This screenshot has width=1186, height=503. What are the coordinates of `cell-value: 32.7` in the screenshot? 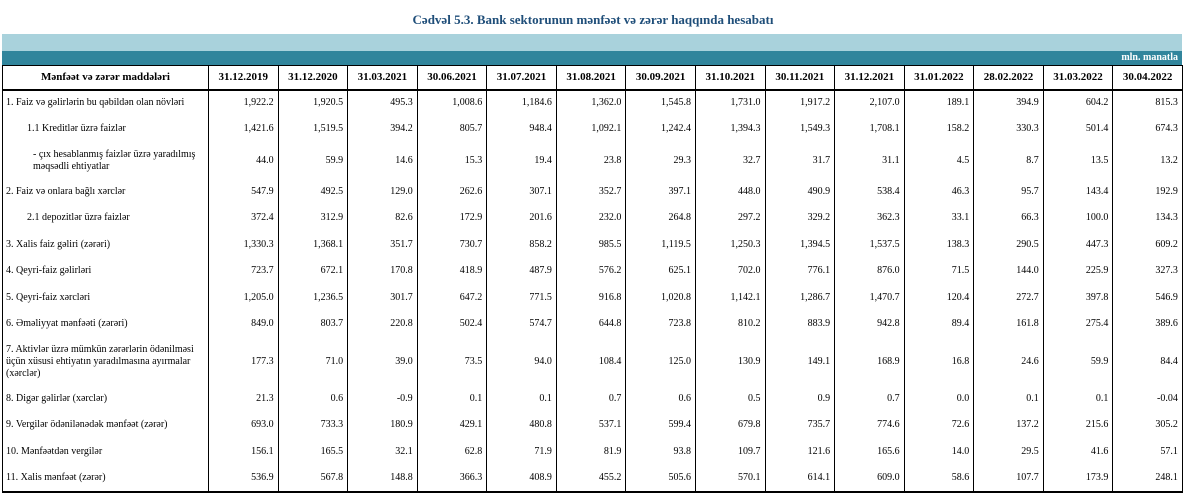 It's located at (730, 160).